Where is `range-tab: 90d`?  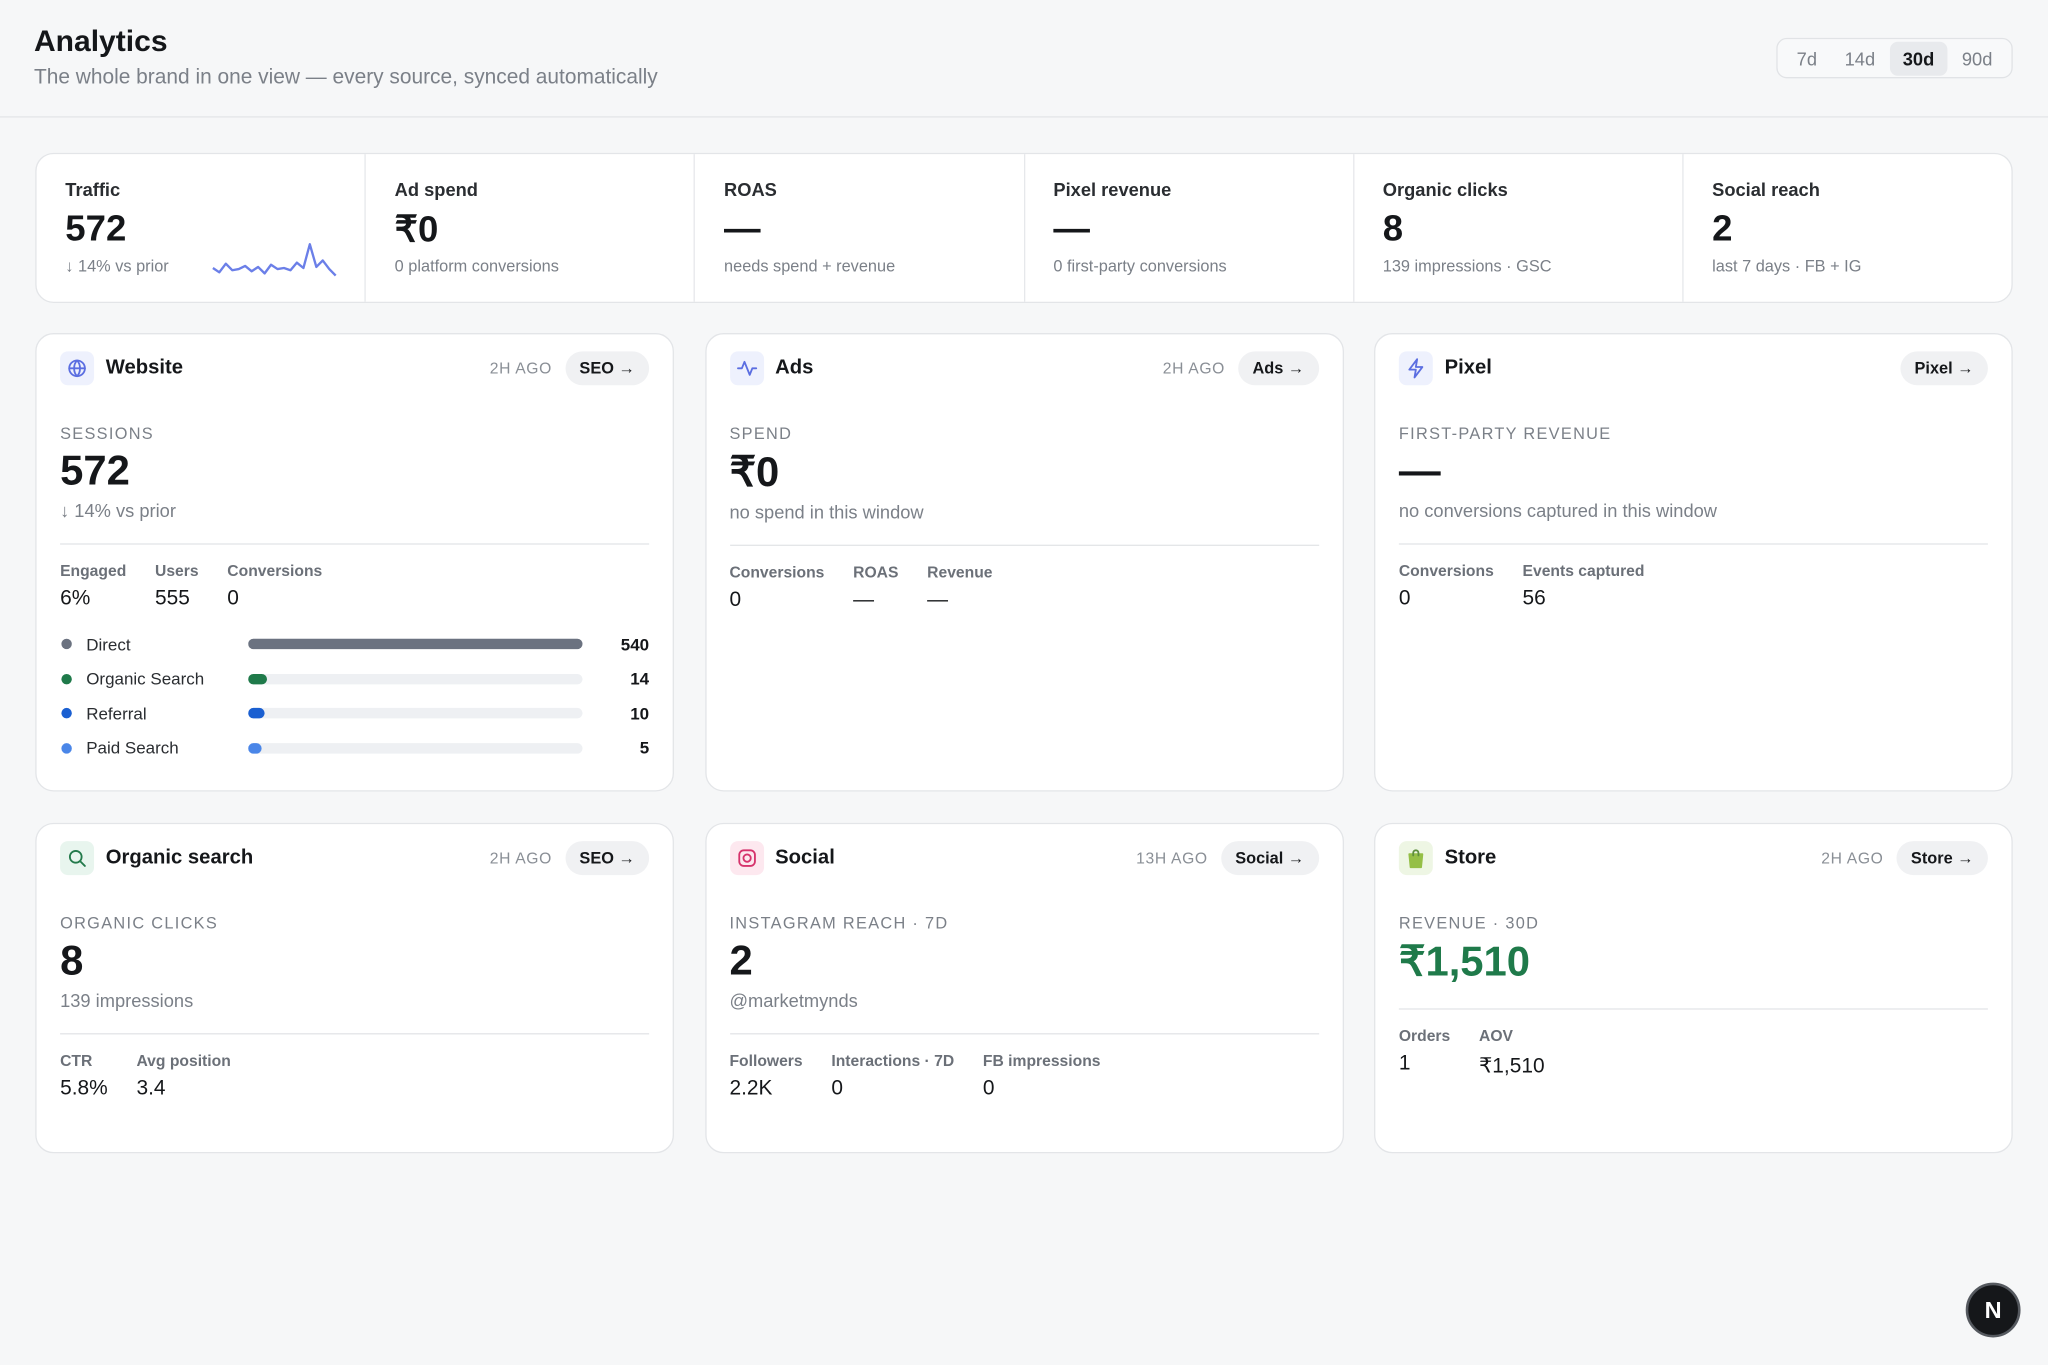
range-tab: 90d is located at coordinates (1977, 58).